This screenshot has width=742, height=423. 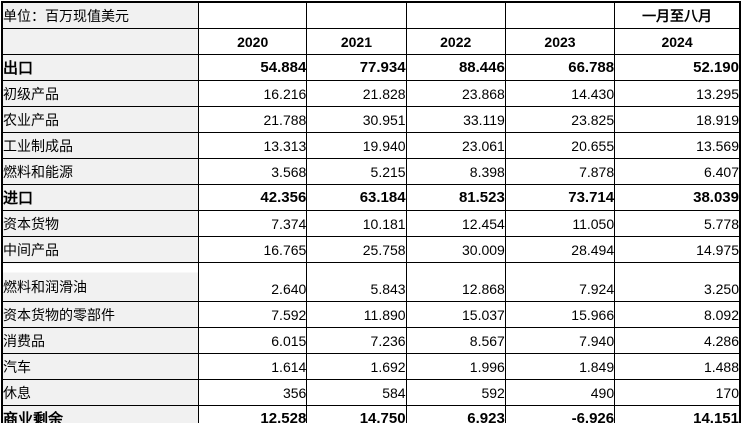 I want to click on table-row: 出口 54.884 77.934 88.446 66.788 52.190, so click(x=371, y=67).